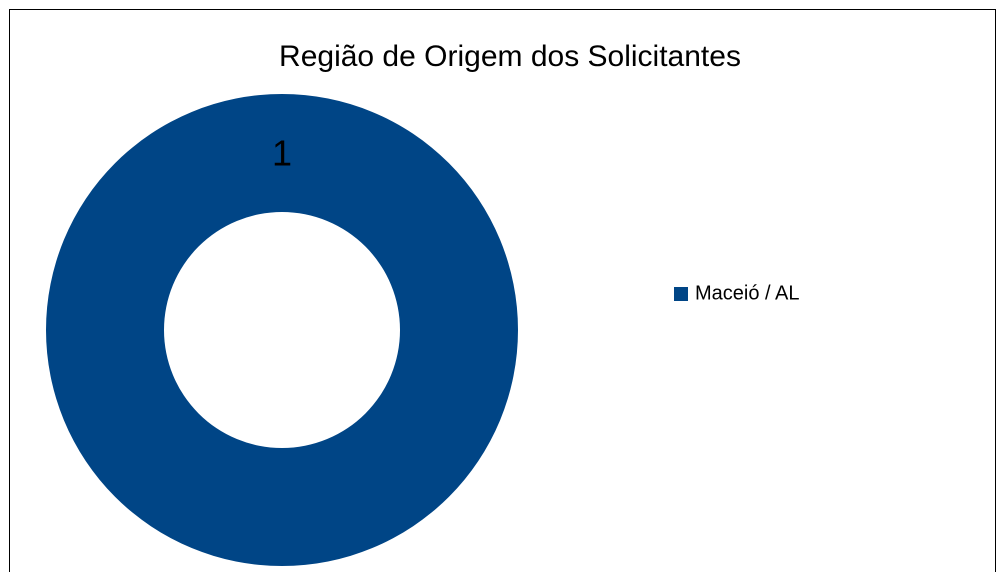 The height and width of the screenshot is (572, 998). What do you see at coordinates (282, 153) in the screenshot?
I see `data-label: 1` at bounding box center [282, 153].